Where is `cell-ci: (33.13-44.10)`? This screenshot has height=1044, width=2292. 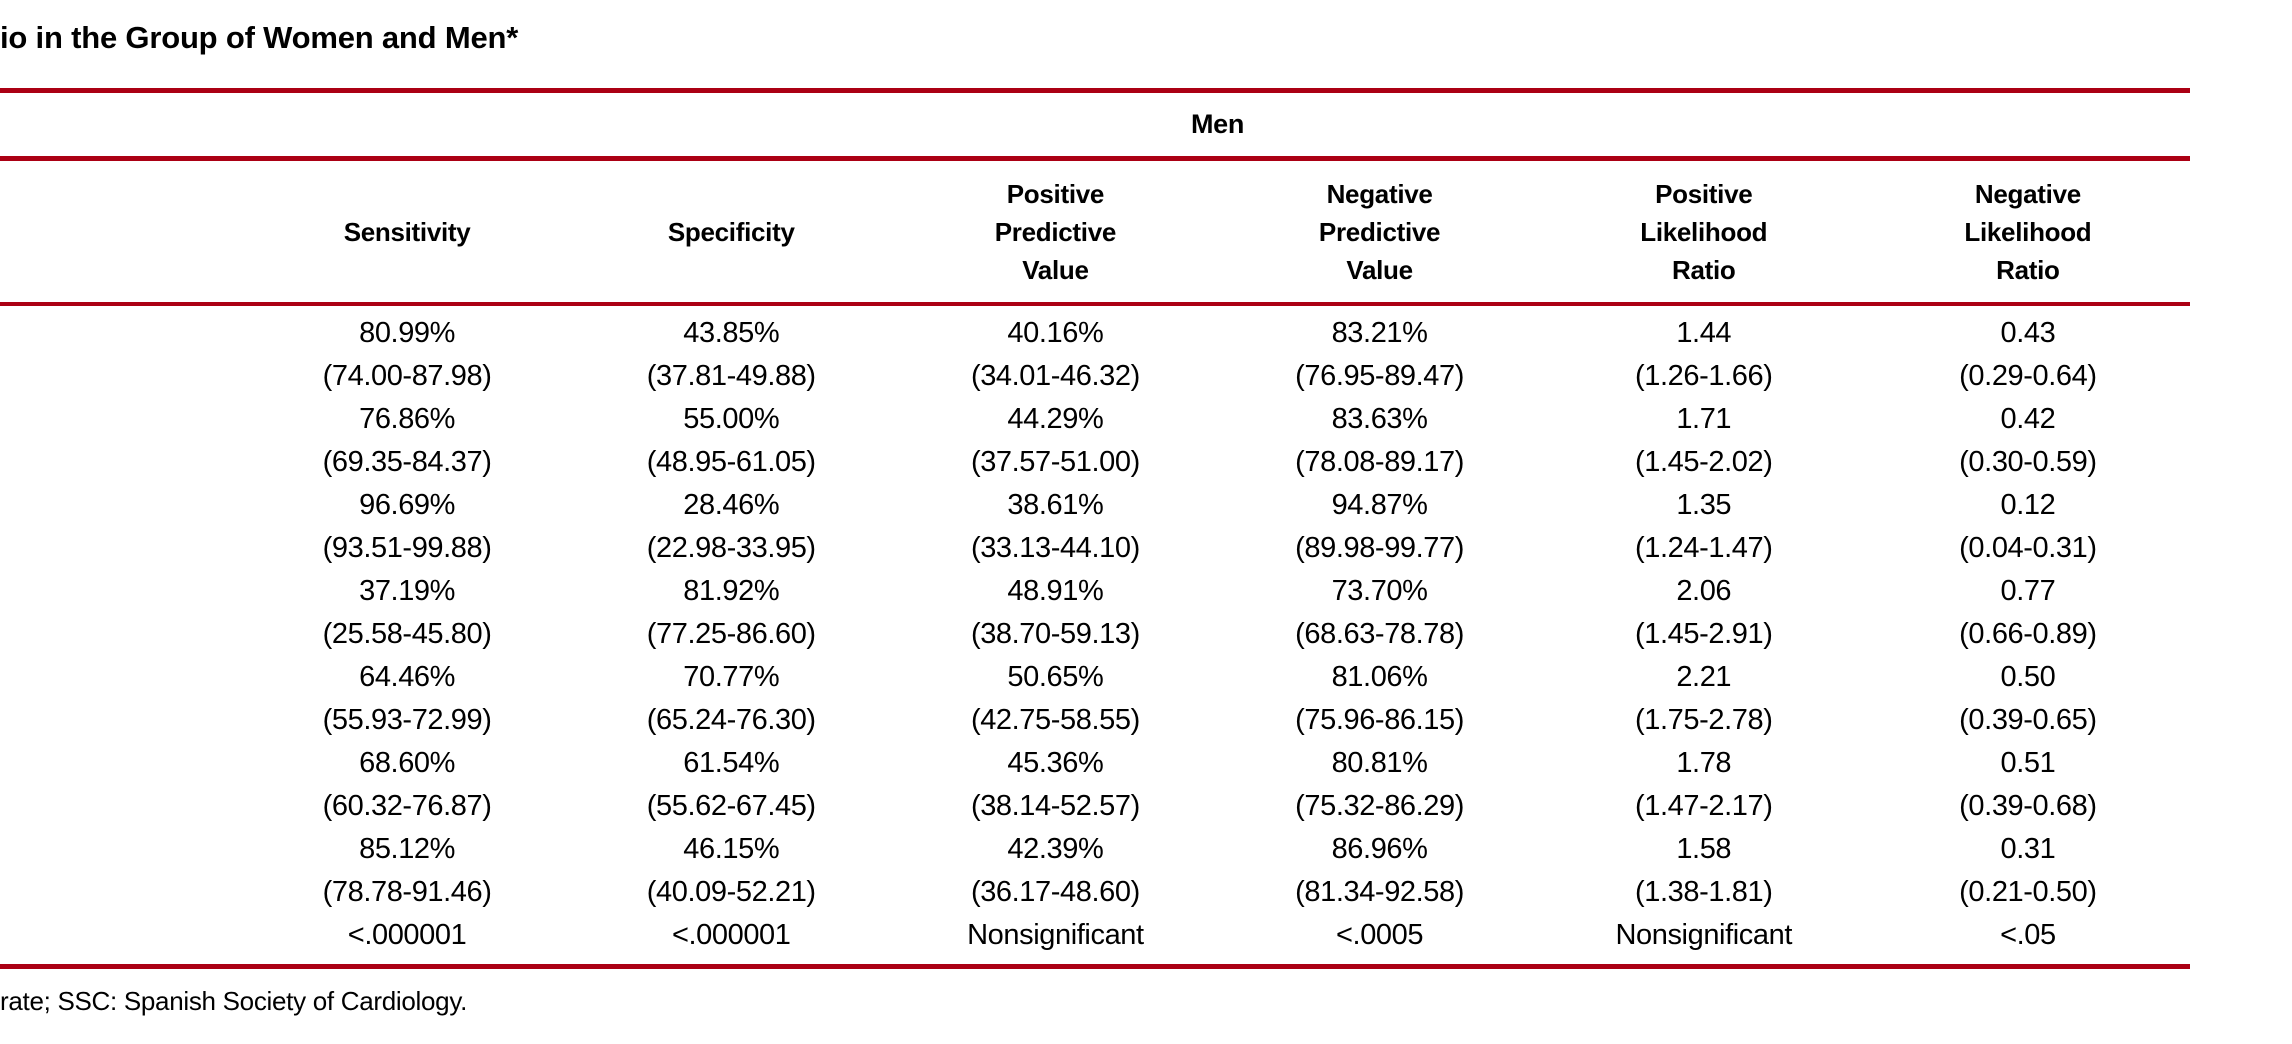
cell-ci: (33.13-44.10) is located at coordinates (1055, 548).